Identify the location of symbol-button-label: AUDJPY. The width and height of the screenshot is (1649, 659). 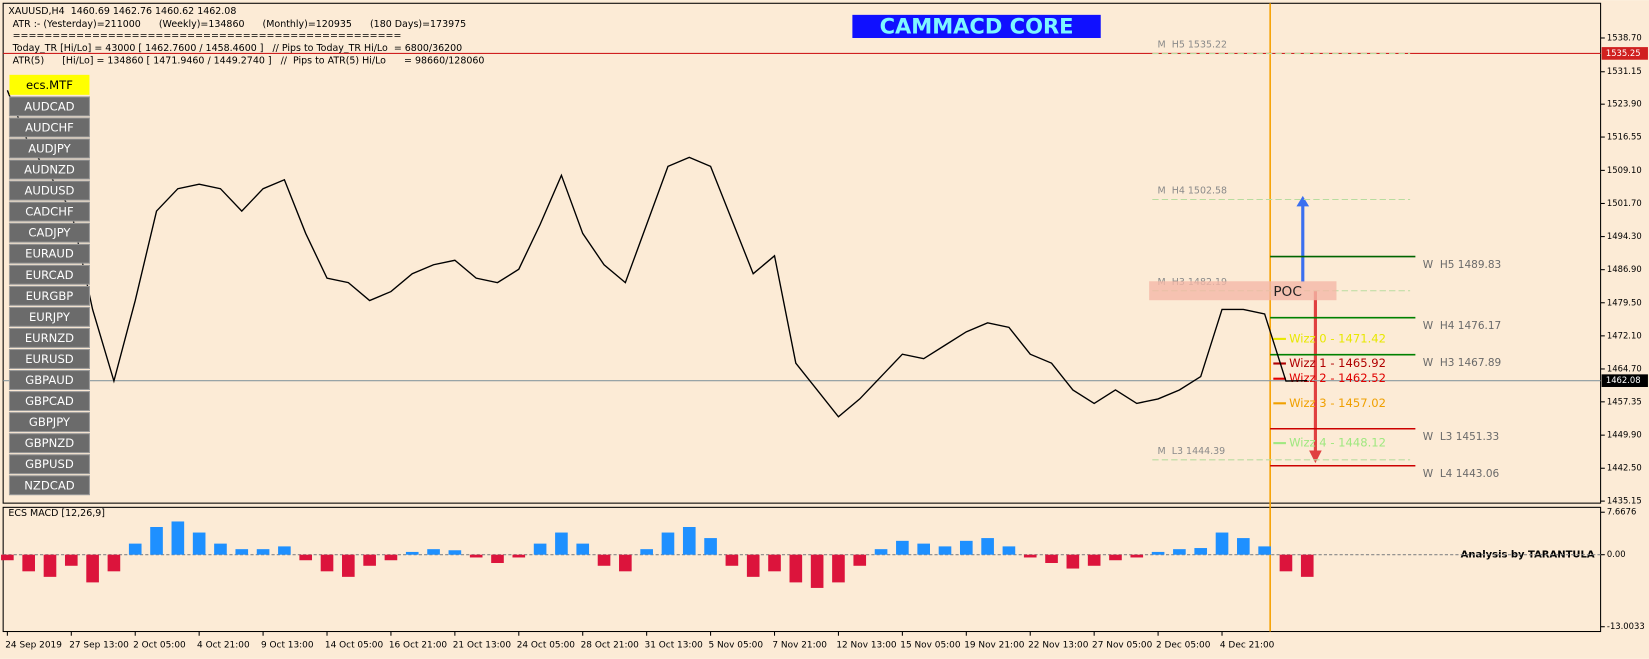
(49, 149).